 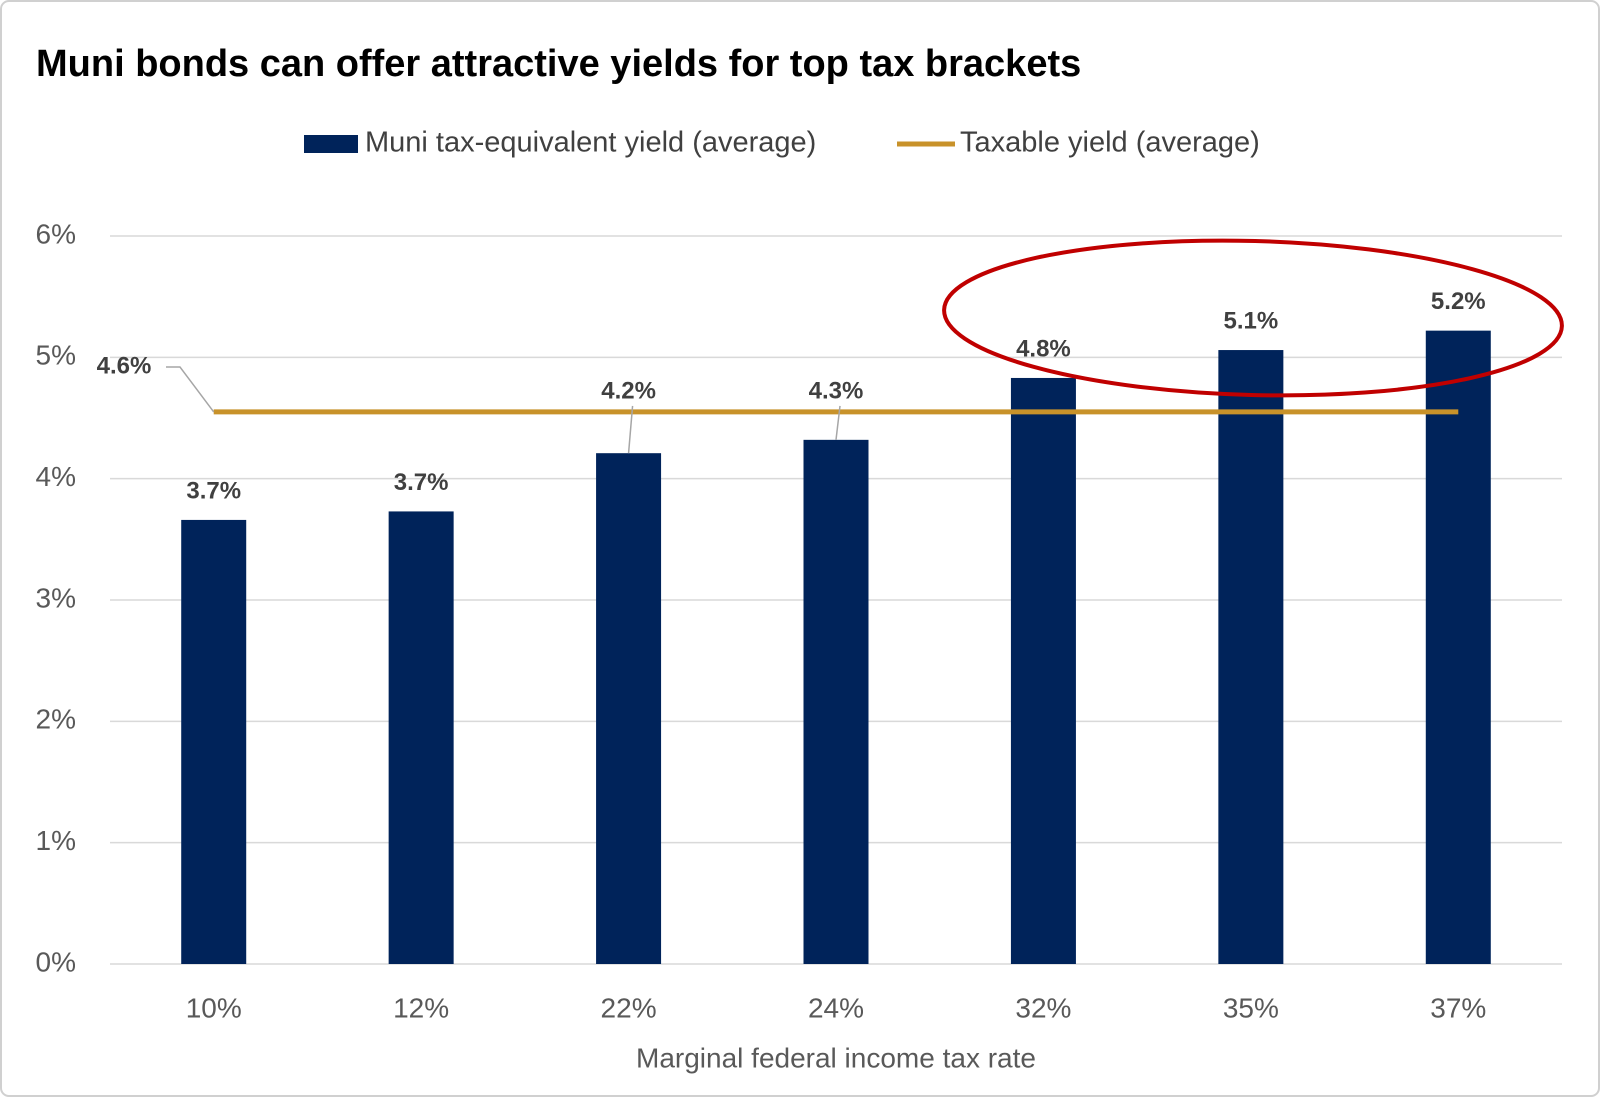 I want to click on highlight-ellipse, so click(x=1253, y=318).